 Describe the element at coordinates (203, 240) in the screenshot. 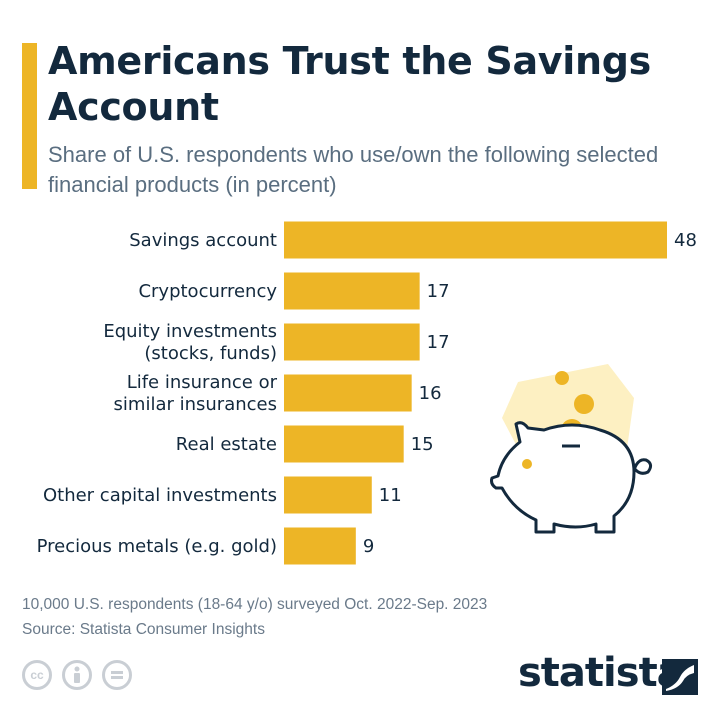

I see `category-label: Savings account` at that location.